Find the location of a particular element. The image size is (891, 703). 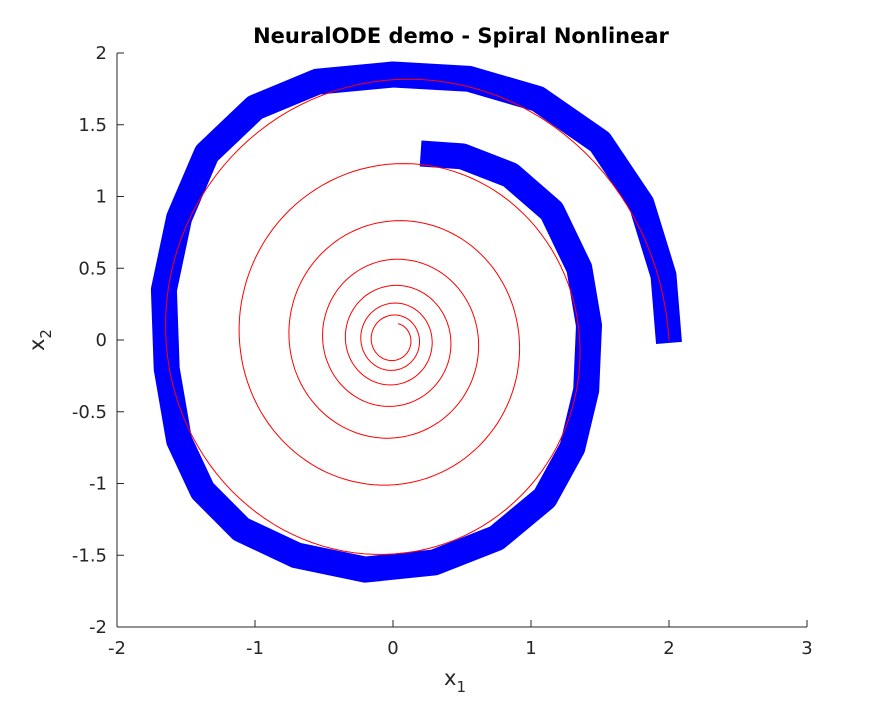

x-tick-label: 3 is located at coordinates (806, 648).